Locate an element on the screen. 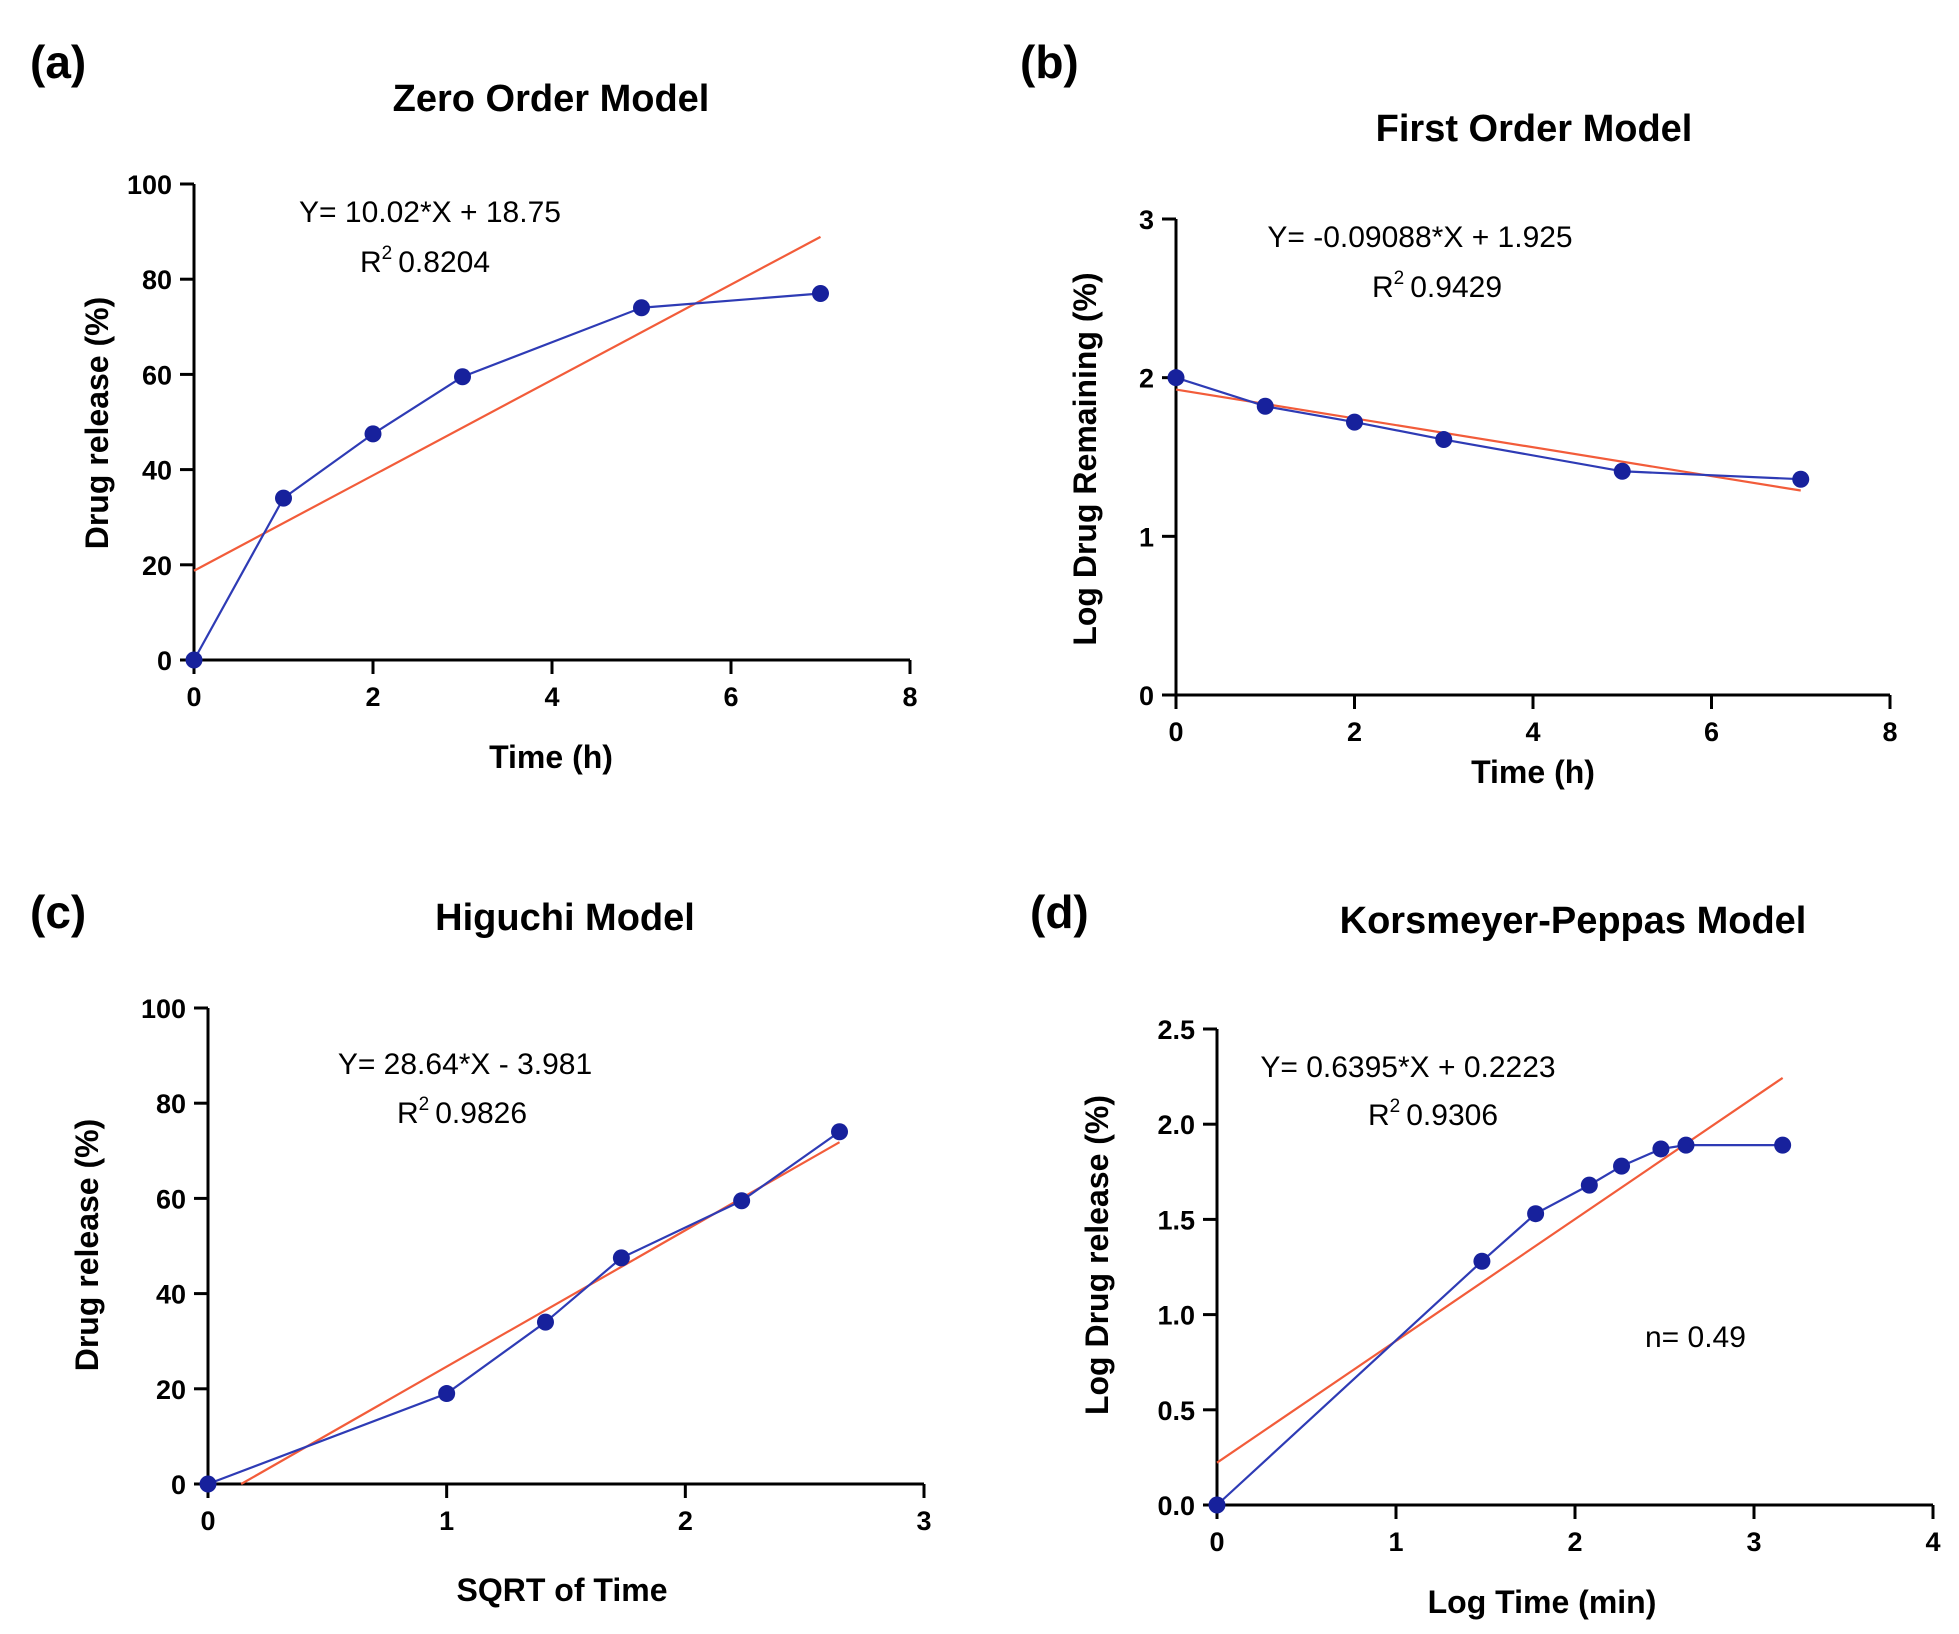 The width and height of the screenshot is (1959, 1634). y-tick-label: 2.0 is located at coordinates (1176, 1125).